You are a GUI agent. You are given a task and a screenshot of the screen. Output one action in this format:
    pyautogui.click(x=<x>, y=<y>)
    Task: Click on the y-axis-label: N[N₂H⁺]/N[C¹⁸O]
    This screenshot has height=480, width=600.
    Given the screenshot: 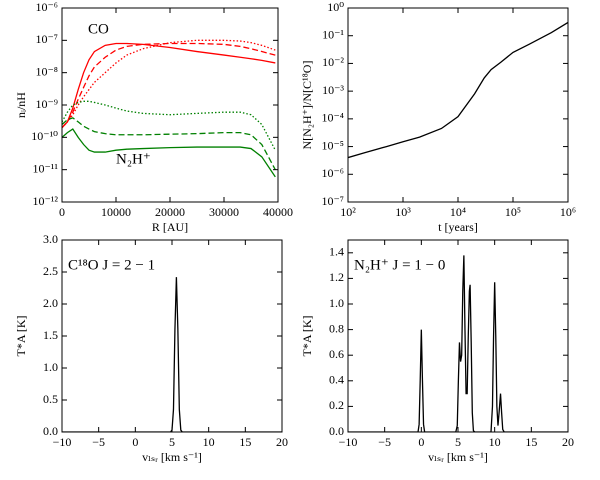 What is the action you would take?
    pyautogui.click(x=307, y=105)
    